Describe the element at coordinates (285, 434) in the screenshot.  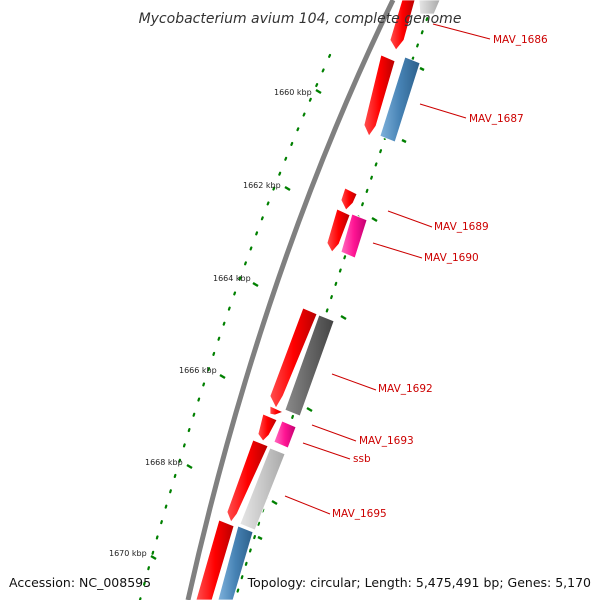
I see `gene-magenta-ssb` at that location.